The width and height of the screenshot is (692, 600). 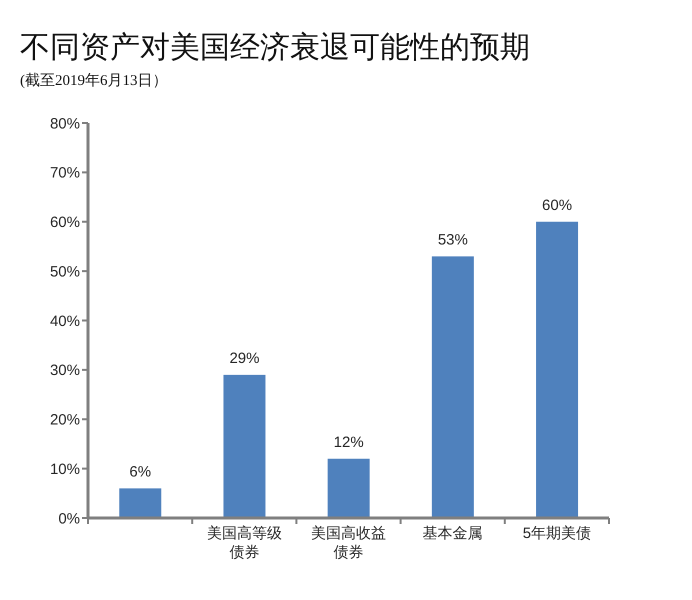 What do you see at coordinates (65, 321) in the screenshot?
I see `y-tick-label: 40%` at bounding box center [65, 321].